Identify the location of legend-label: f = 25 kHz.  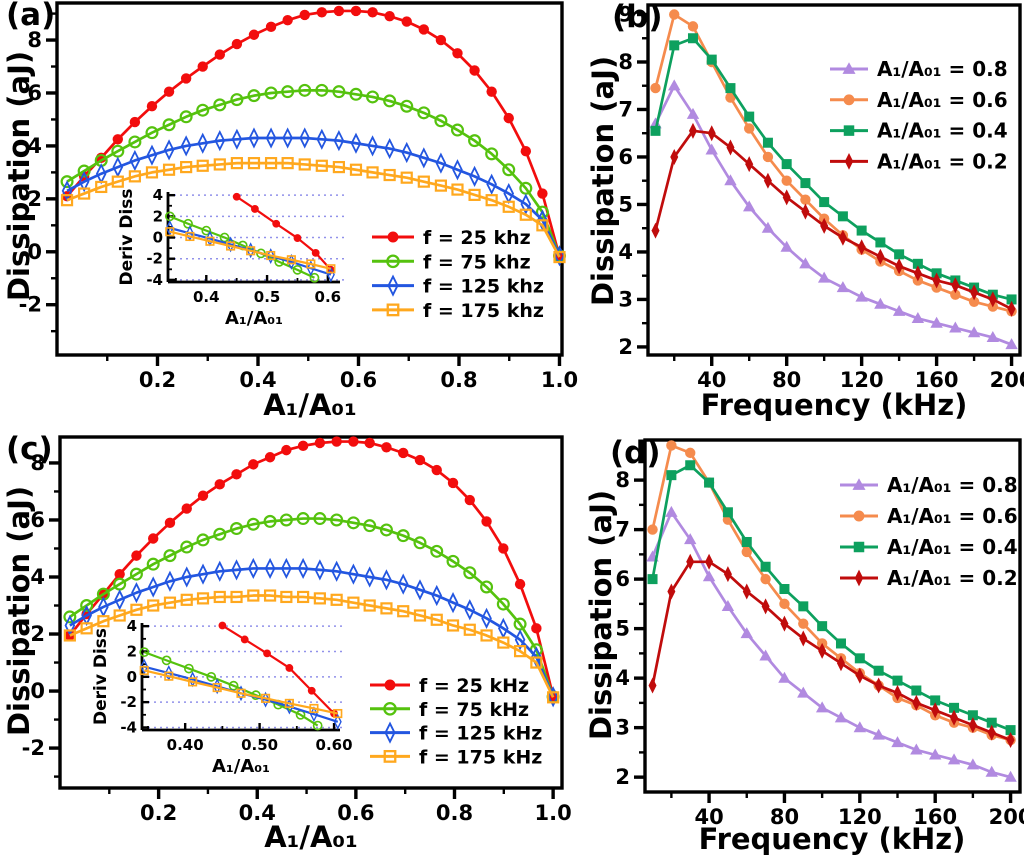
(474, 686).